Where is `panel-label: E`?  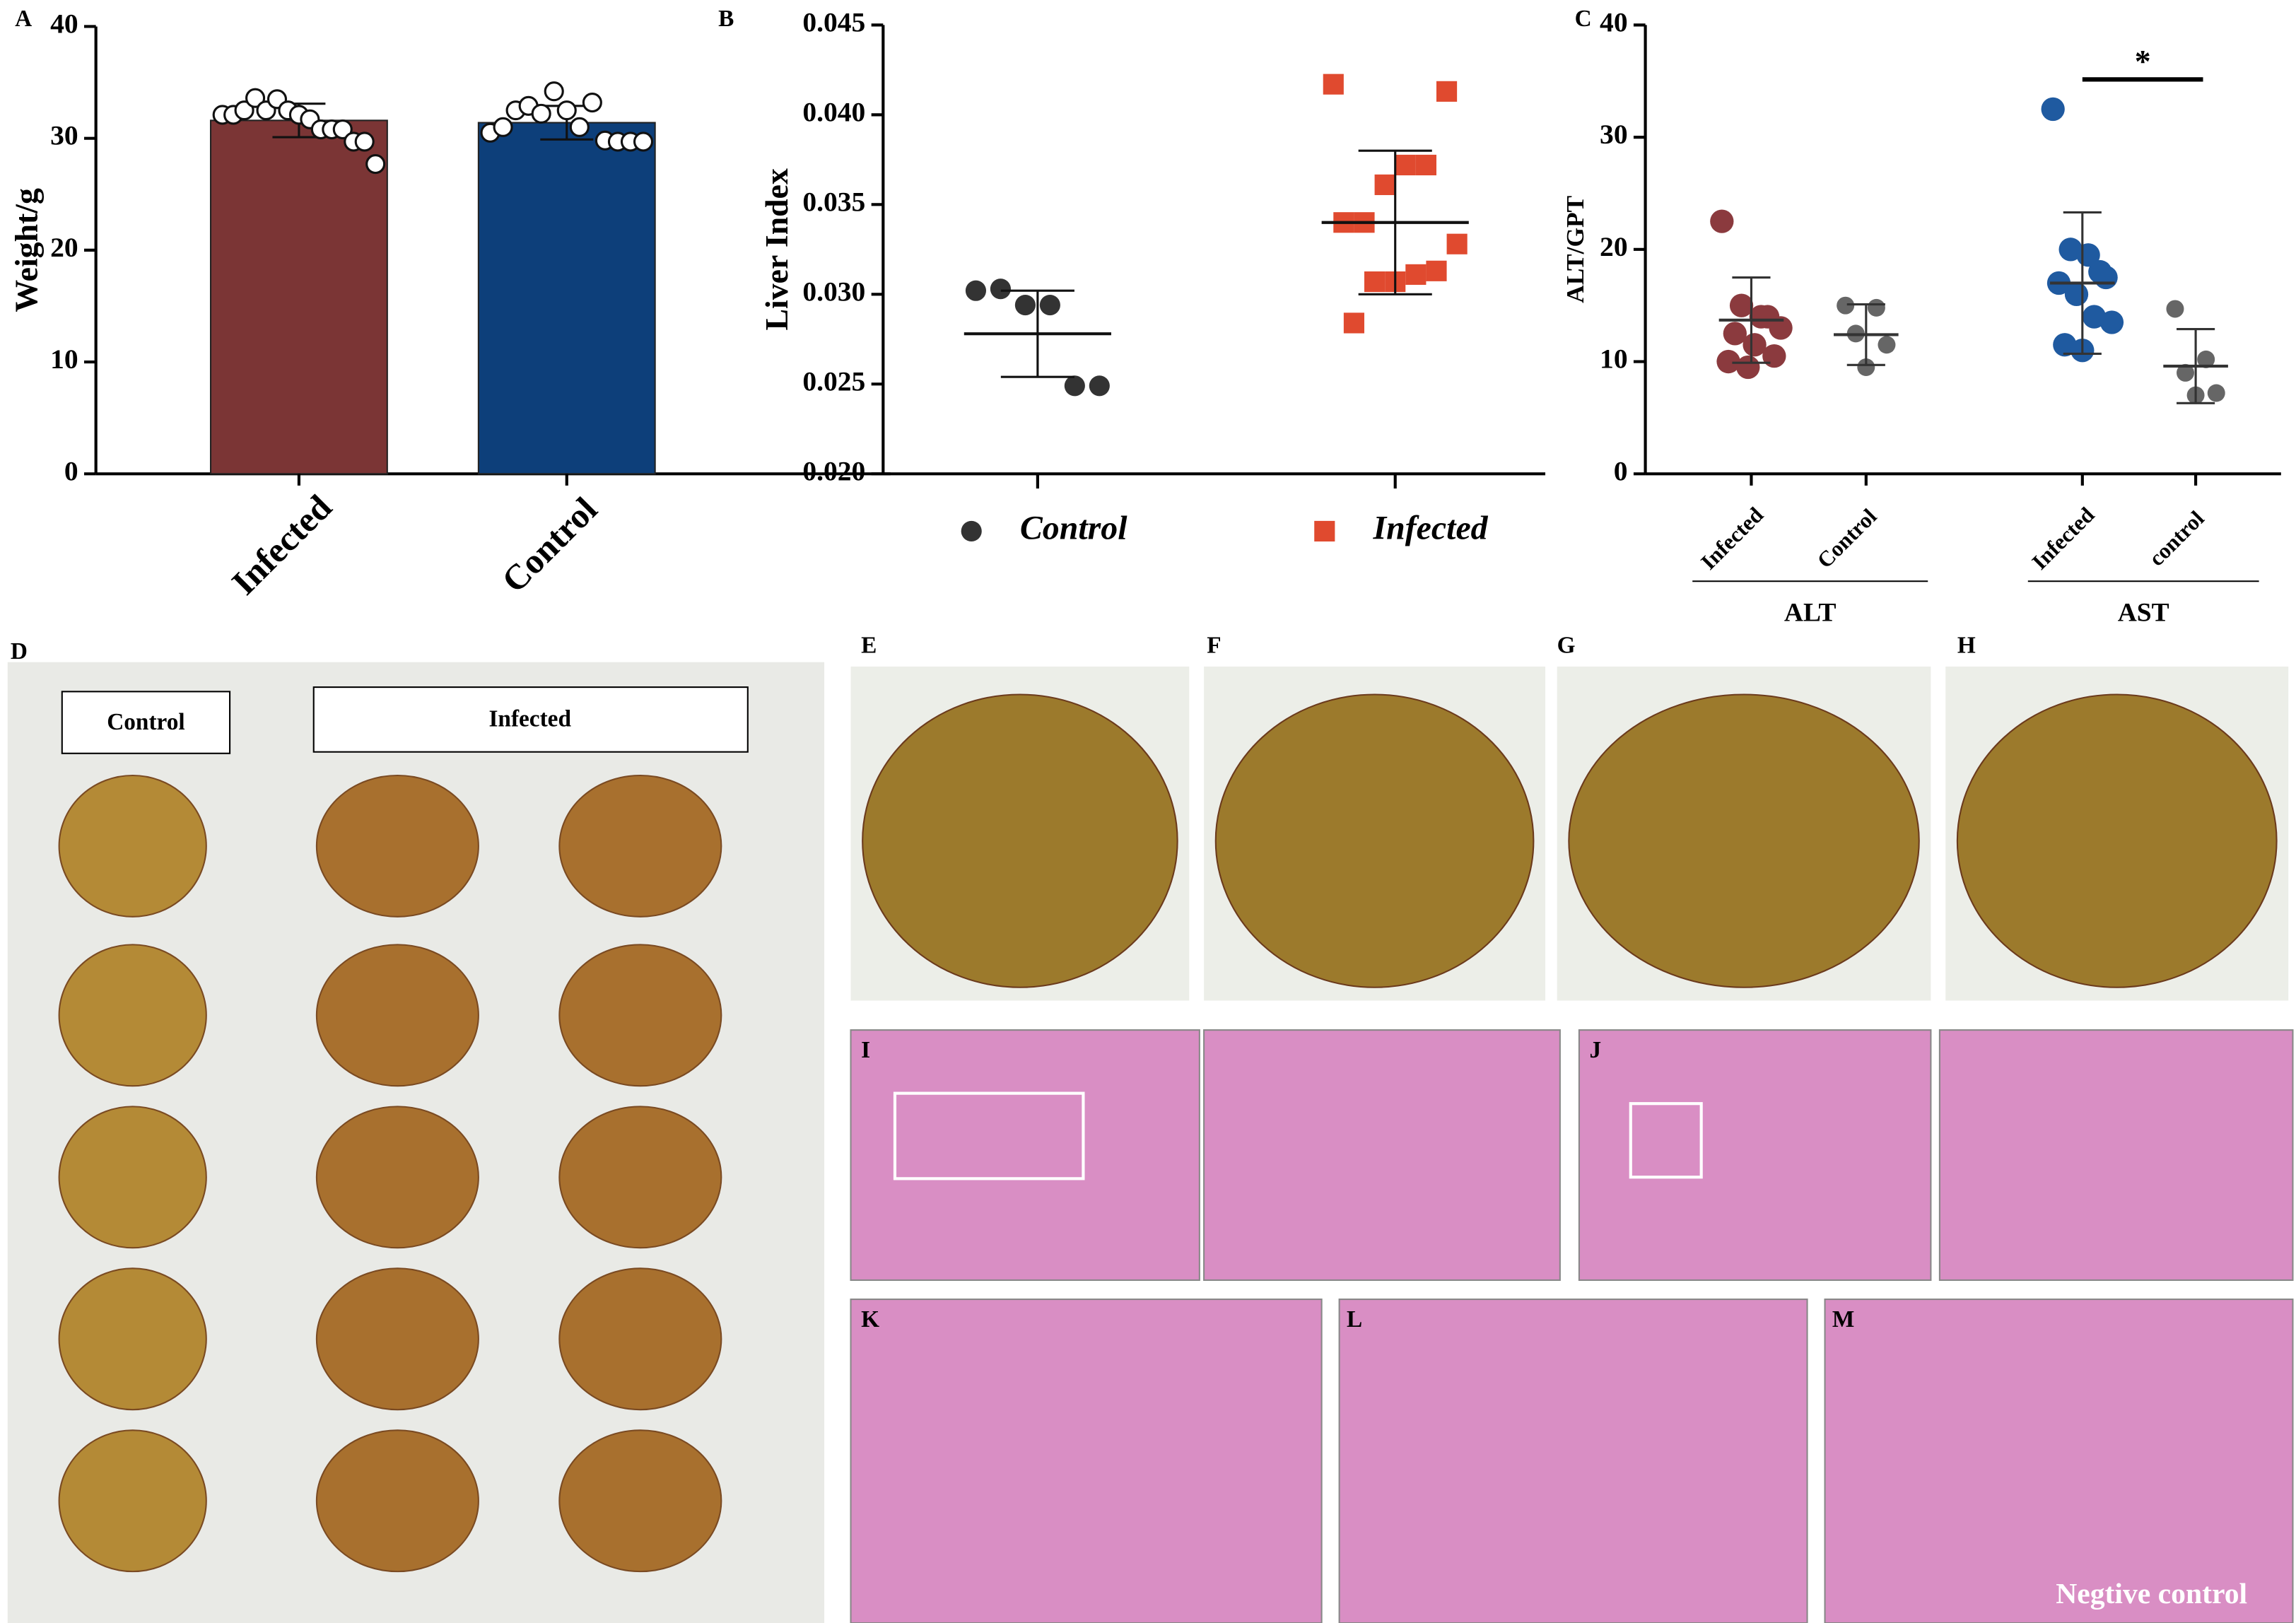 panel-label: E is located at coordinates (869, 646).